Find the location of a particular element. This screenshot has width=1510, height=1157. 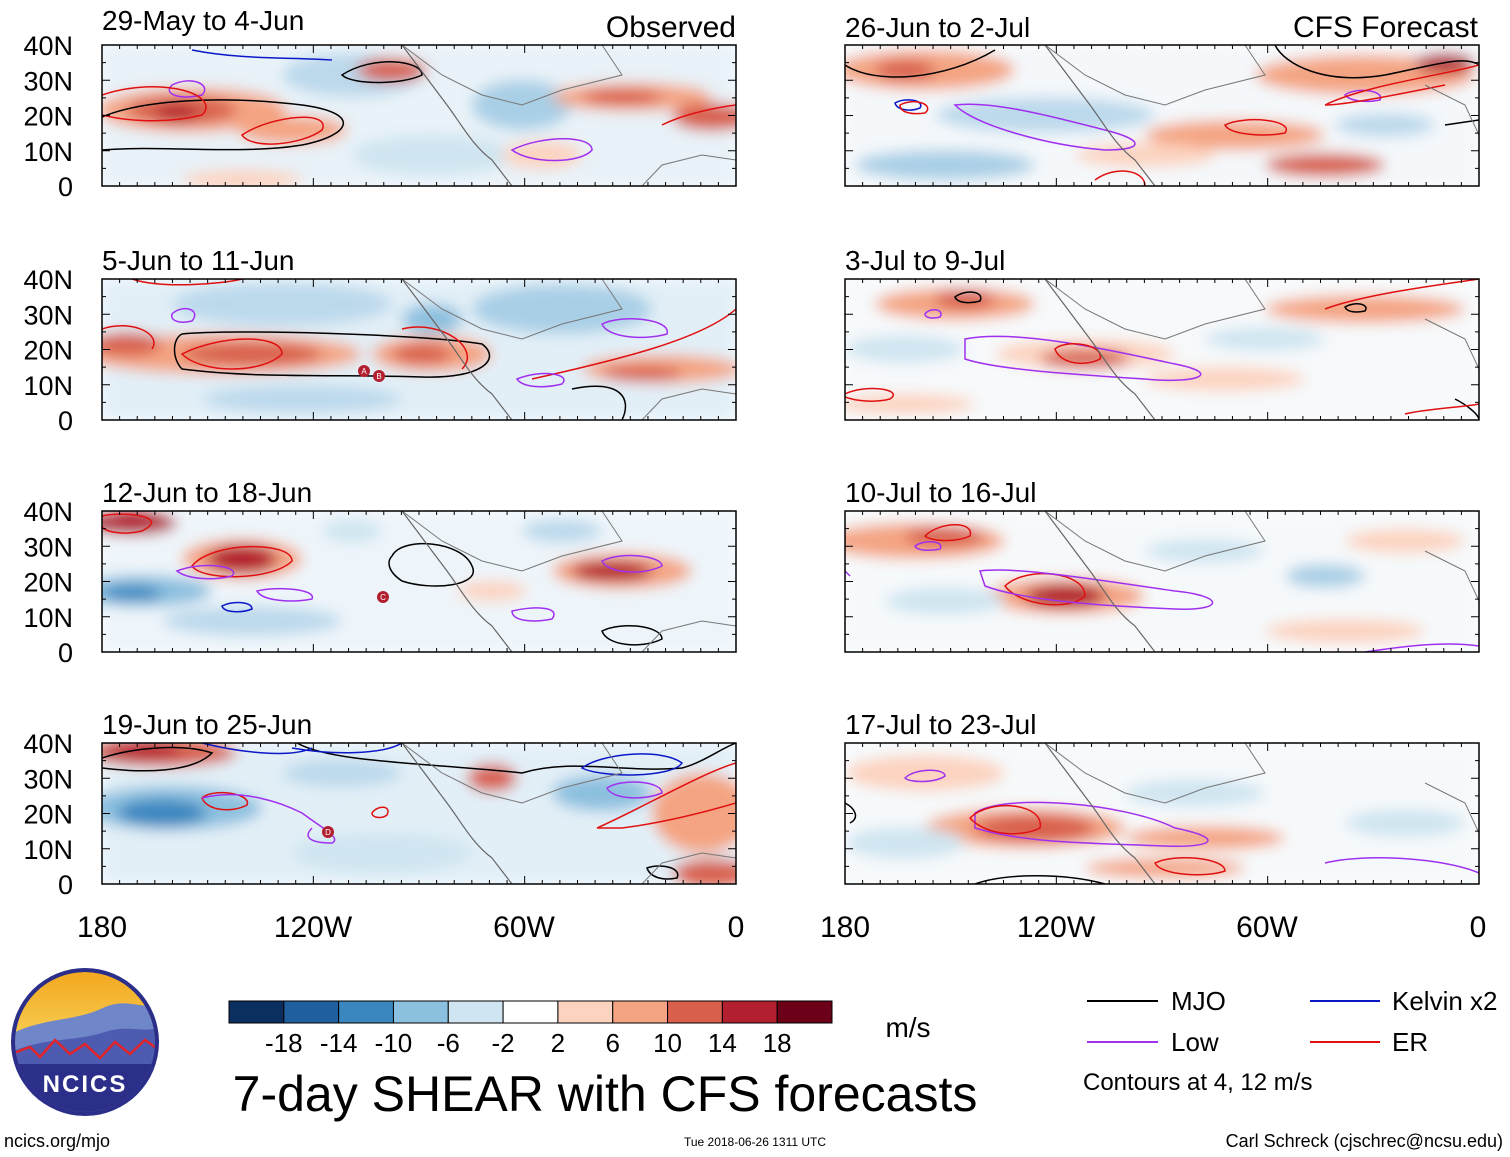

svg-text: D is located at coordinates (328, 832).